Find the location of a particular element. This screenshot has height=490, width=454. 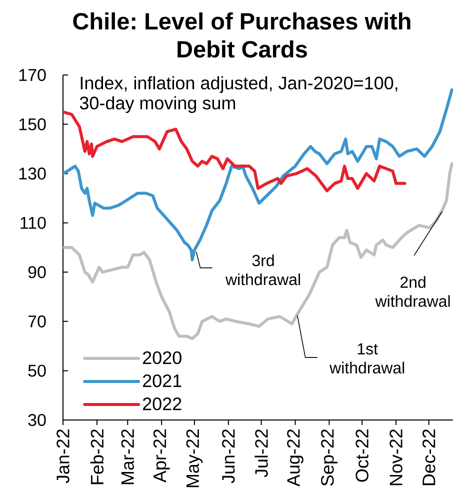

x-tick-label: Mar-22 is located at coordinates (127, 456).